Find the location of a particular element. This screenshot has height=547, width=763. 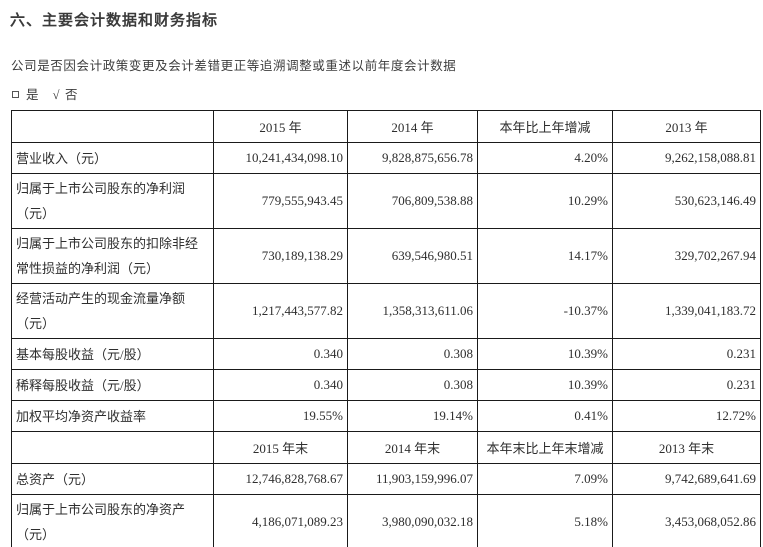

value-cell: 9,742,689,641.69 is located at coordinates (686, 479).